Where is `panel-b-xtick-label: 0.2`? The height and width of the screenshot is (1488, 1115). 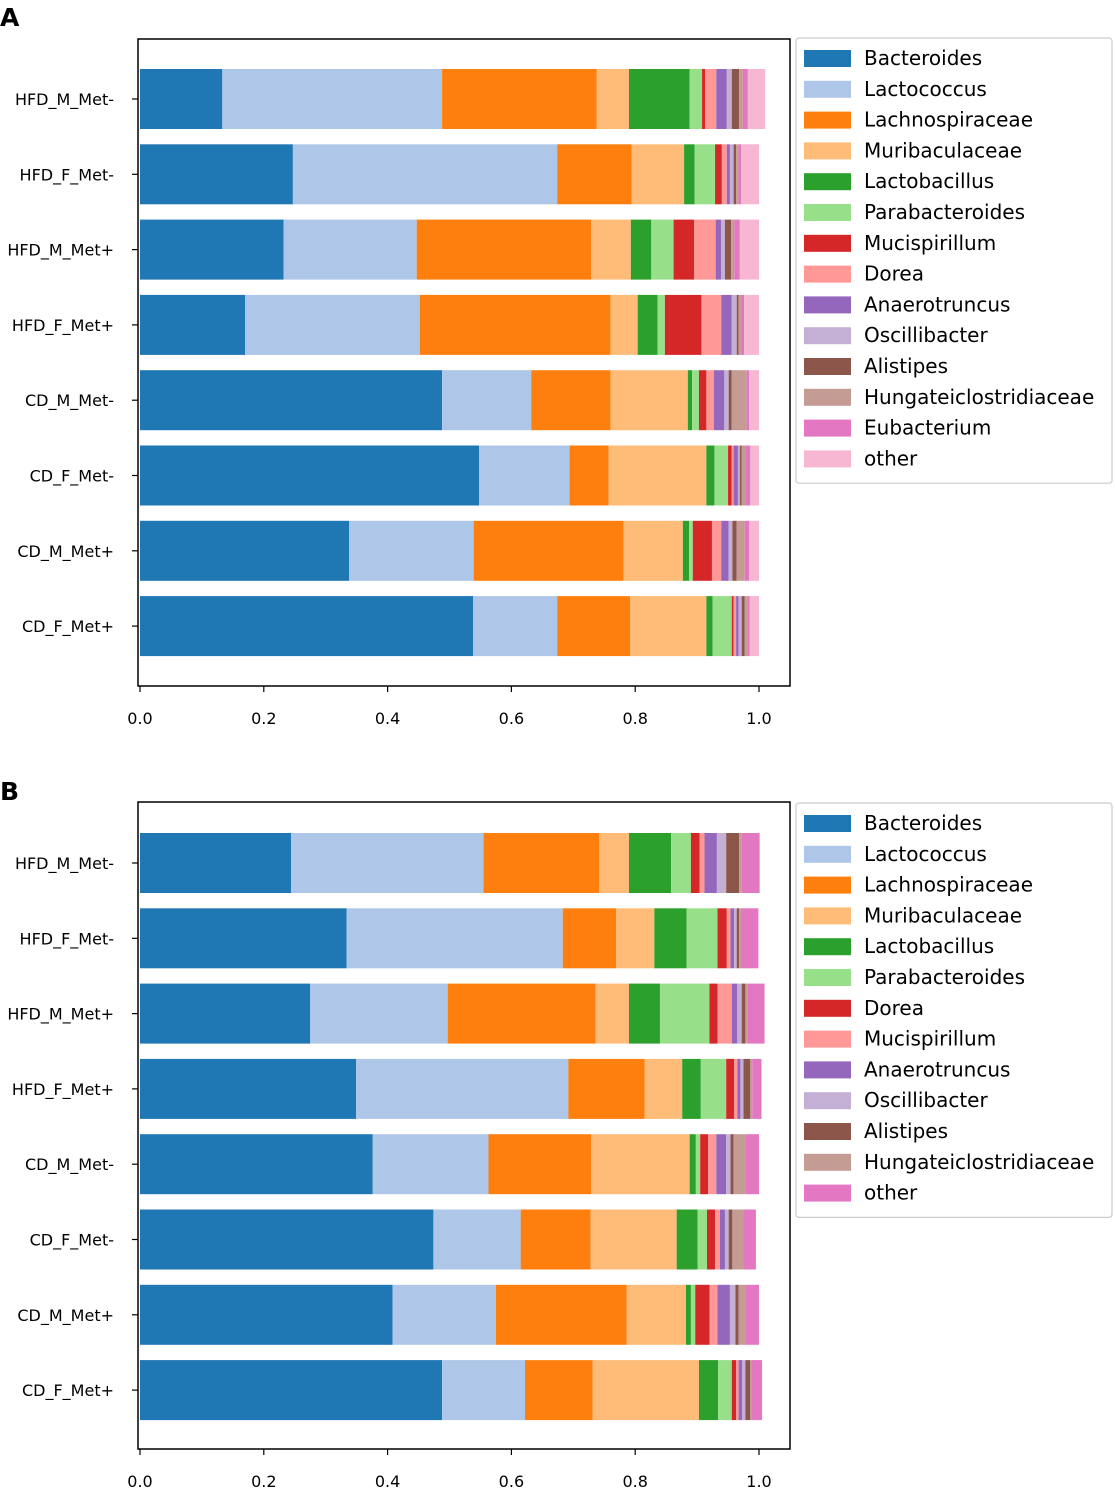
panel-b-xtick-label: 0.2 is located at coordinates (263, 1480).